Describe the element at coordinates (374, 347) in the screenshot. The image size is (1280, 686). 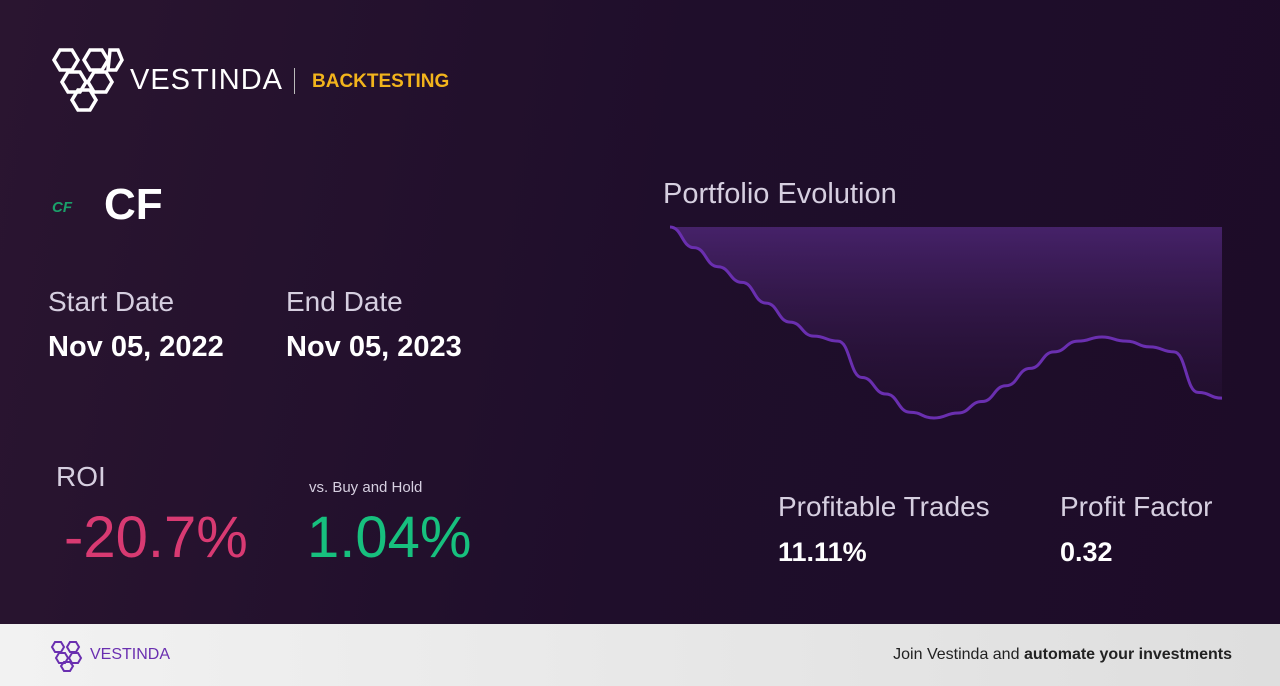
I see `end-date: Nov 05, 2023` at that location.